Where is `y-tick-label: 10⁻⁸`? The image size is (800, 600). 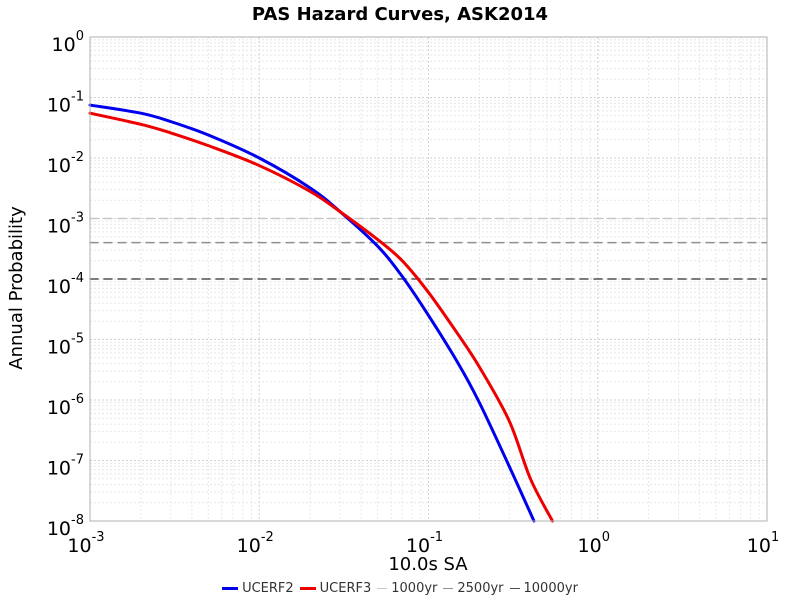
y-tick-label: 10⁻⁸ is located at coordinates (65, 526).